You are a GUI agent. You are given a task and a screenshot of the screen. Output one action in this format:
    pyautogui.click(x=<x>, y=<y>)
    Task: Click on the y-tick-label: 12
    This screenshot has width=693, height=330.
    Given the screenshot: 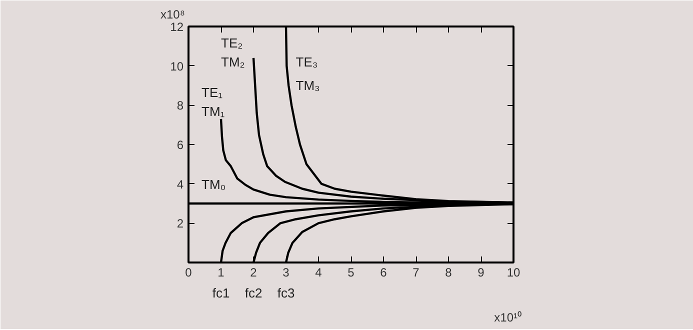 What is the action you would take?
    pyautogui.click(x=177, y=27)
    